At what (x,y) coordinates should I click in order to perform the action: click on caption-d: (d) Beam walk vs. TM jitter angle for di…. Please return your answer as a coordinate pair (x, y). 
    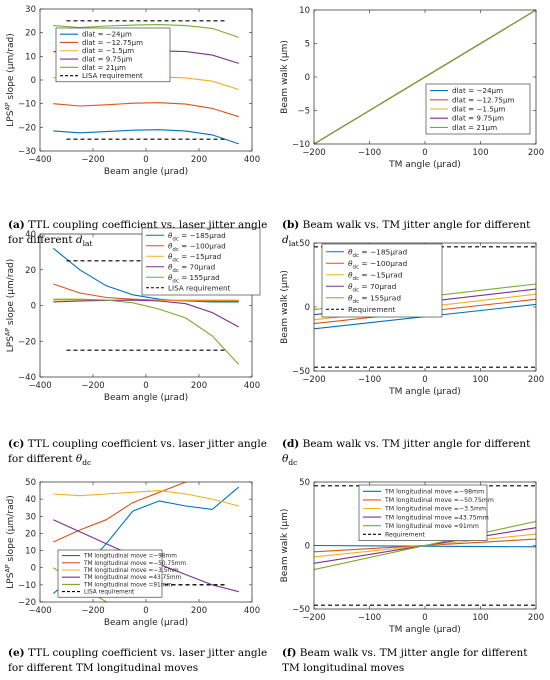
    Looking at the image, I should click on (413, 453).